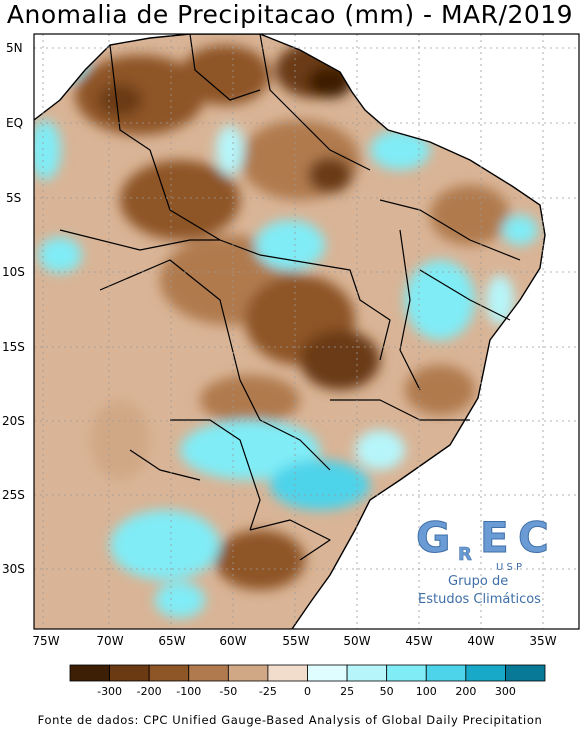  Describe the element at coordinates (433, 537) in the screenshot. I see `logo-letter: G` at that location.